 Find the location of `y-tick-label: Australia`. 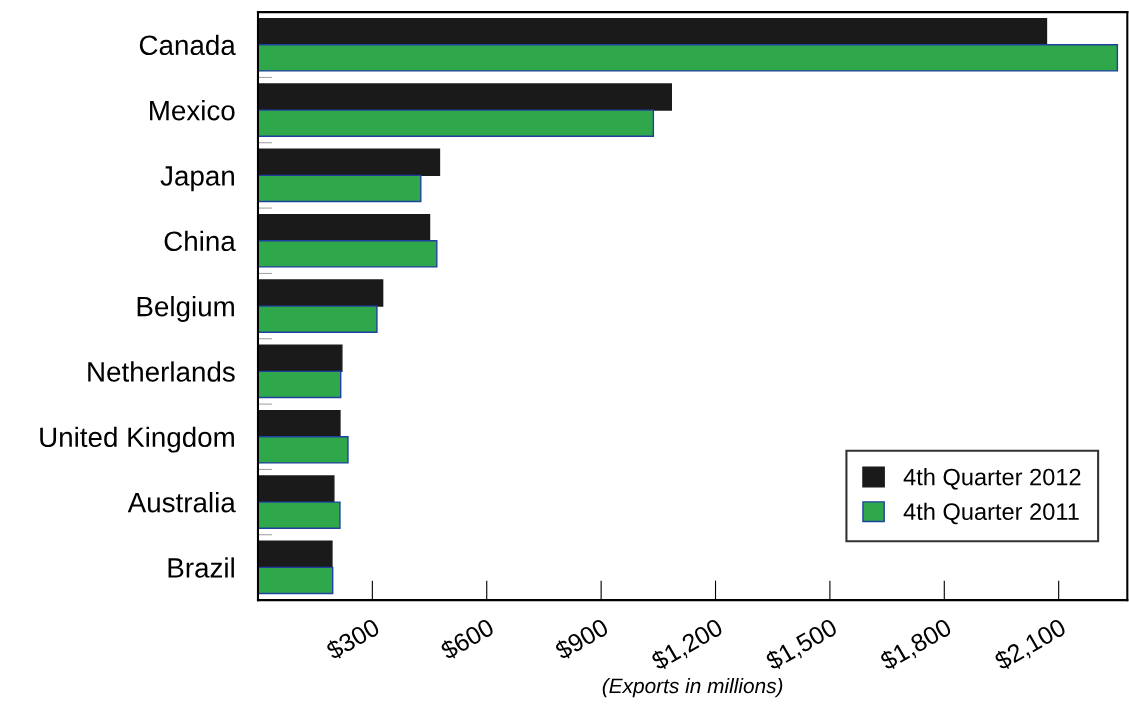

y-tick-label: Australia is located at coordinates (181, 502).